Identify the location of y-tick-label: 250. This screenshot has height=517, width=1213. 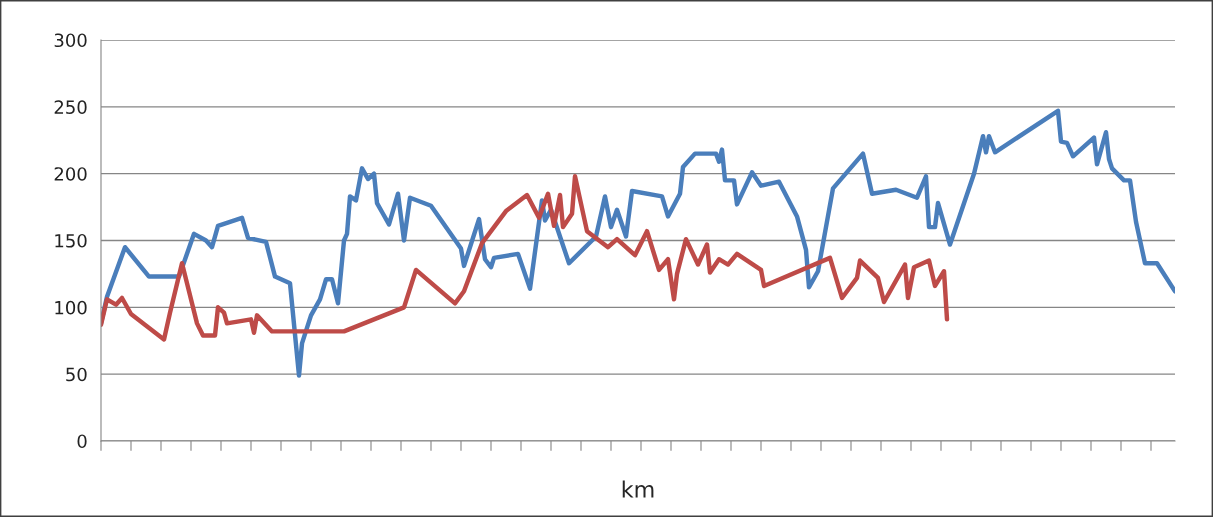
(70, 107).